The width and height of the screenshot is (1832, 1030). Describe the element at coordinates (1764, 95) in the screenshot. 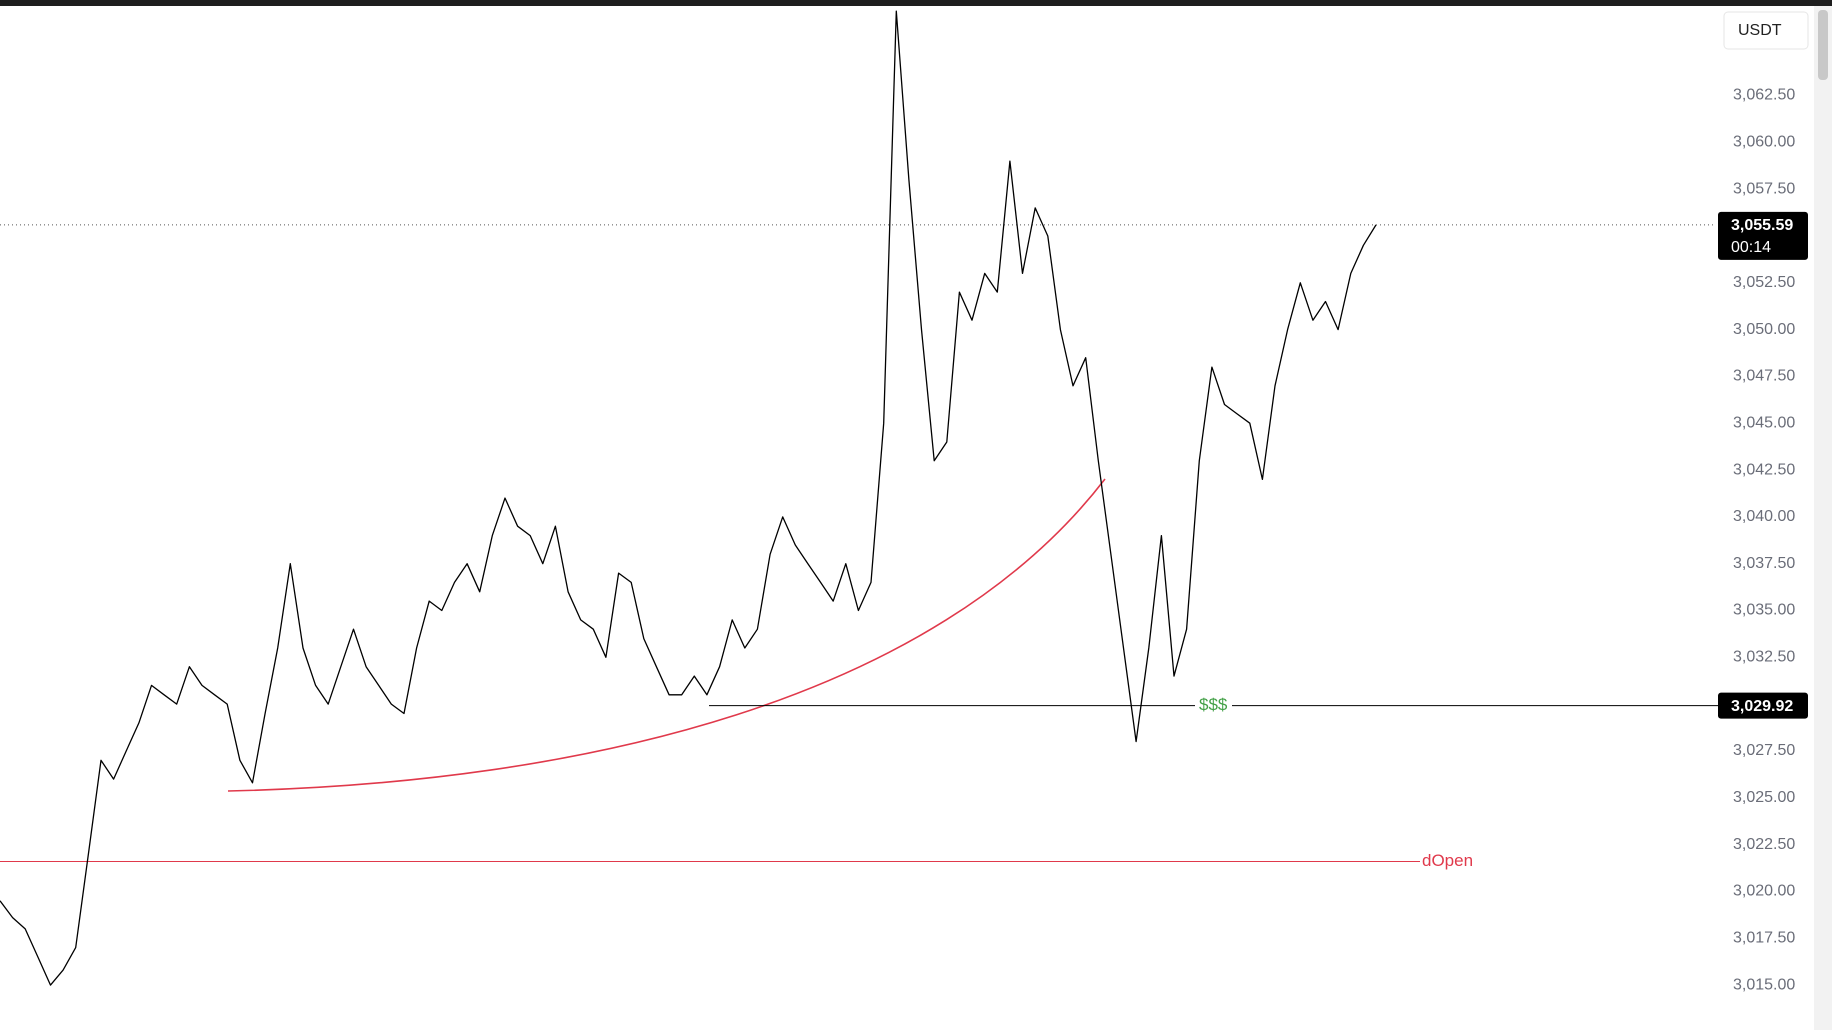

I see `y-tick-label: 3,062.50` at that location.